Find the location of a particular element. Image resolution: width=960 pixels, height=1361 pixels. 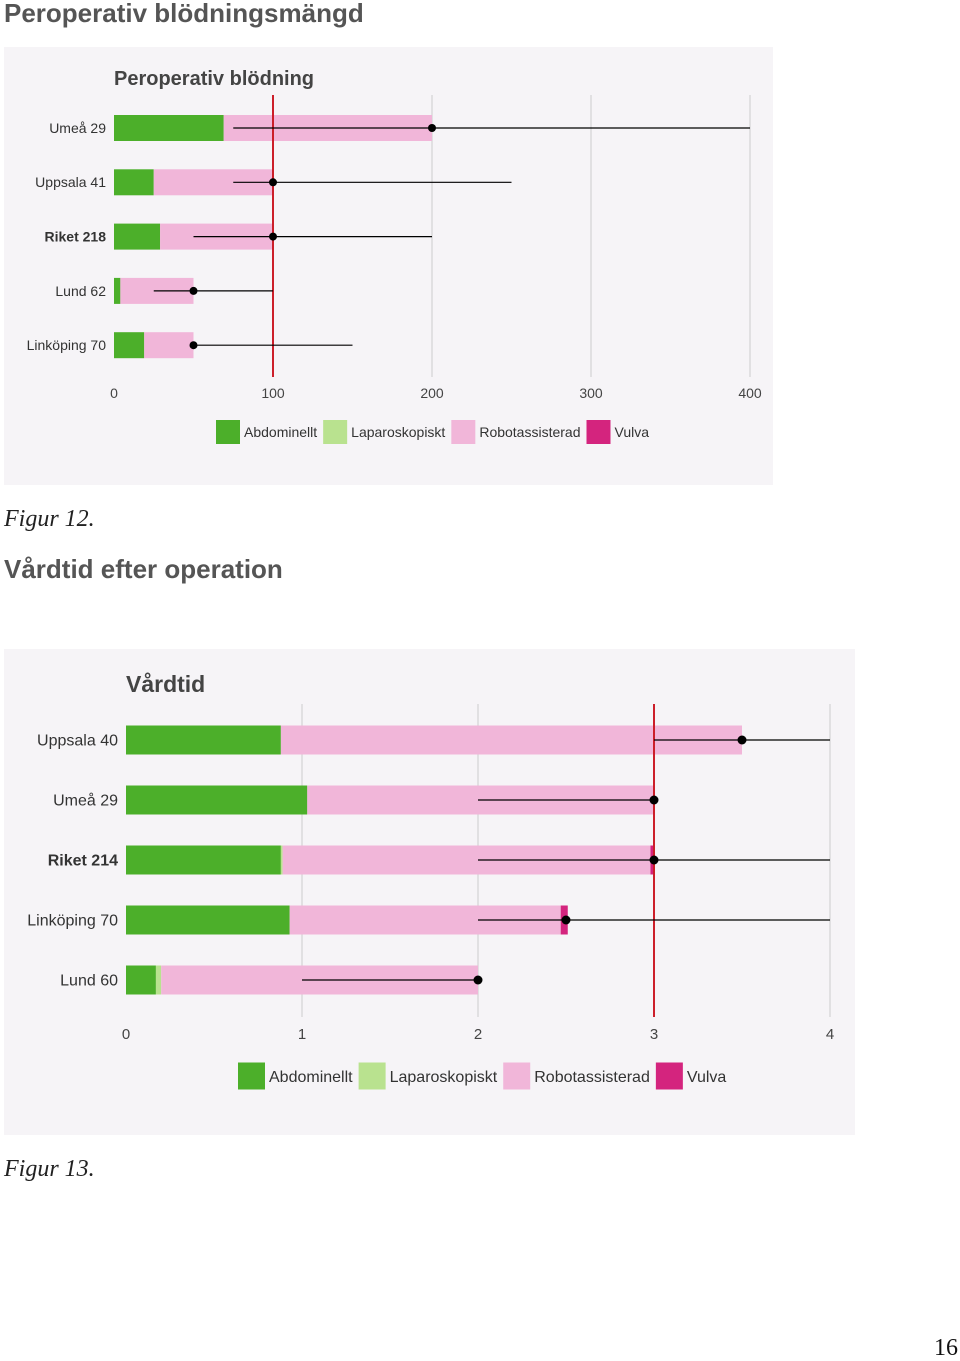

x-tick-label: 400 is located at coordinates (750, 393).